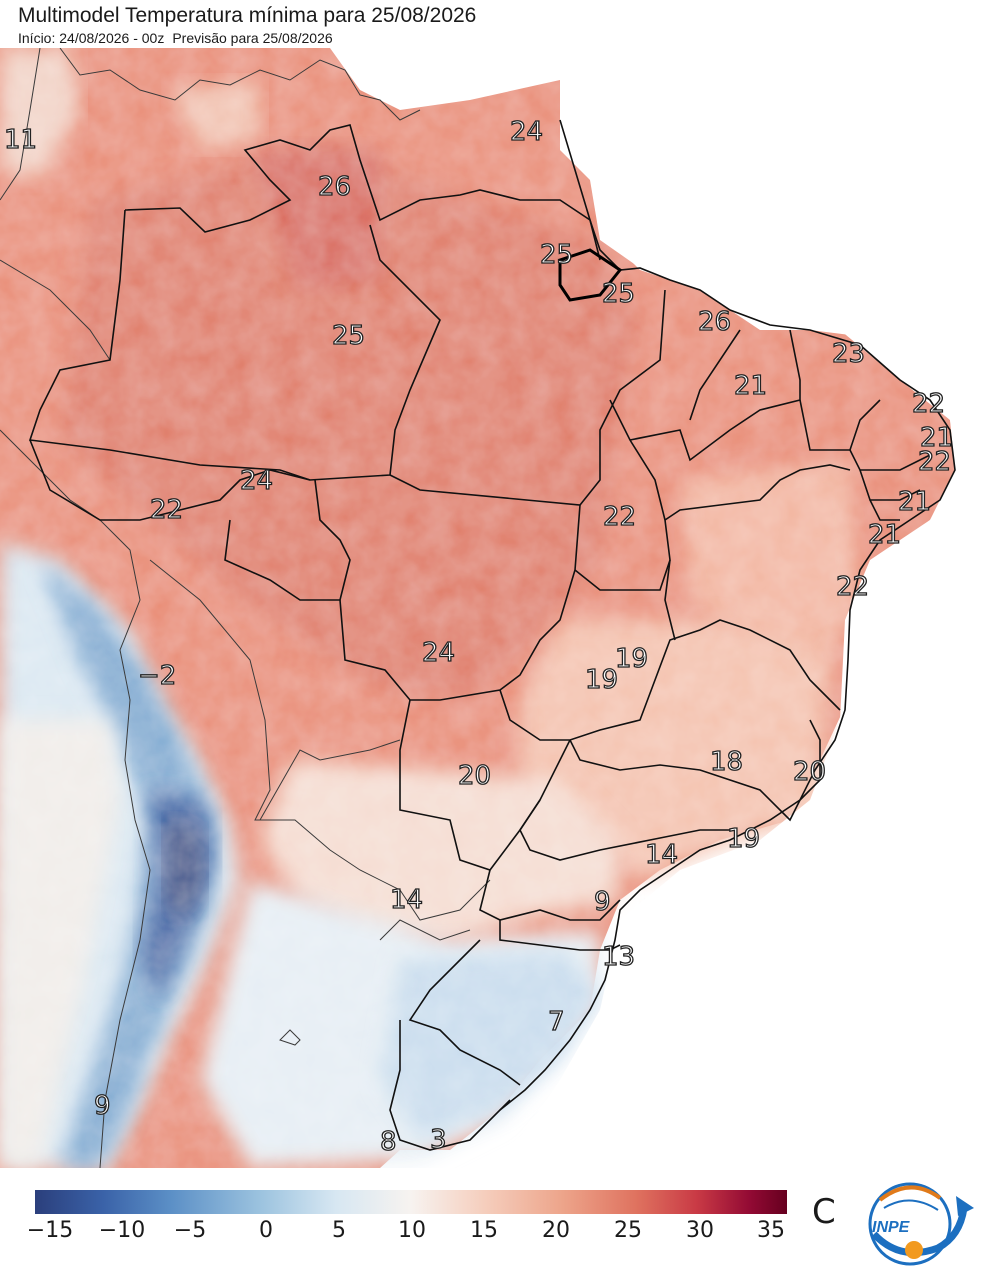 The width and height of the screenshot is (984, 1273). I want to click on inpe-logo: INPE, so click(921, 1224).